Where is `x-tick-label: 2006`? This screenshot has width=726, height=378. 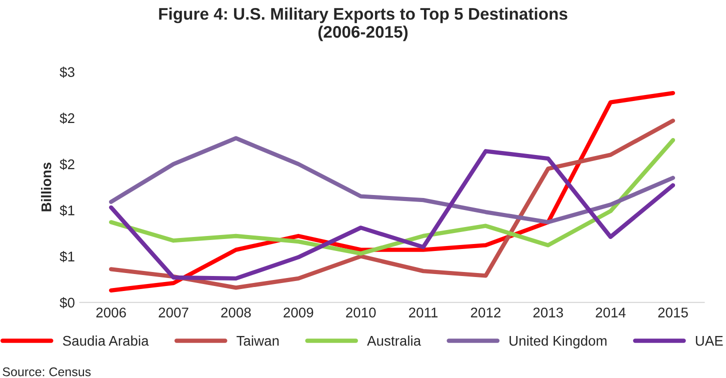
x-tick-label: 2006 is located at coordinates (111, 313).